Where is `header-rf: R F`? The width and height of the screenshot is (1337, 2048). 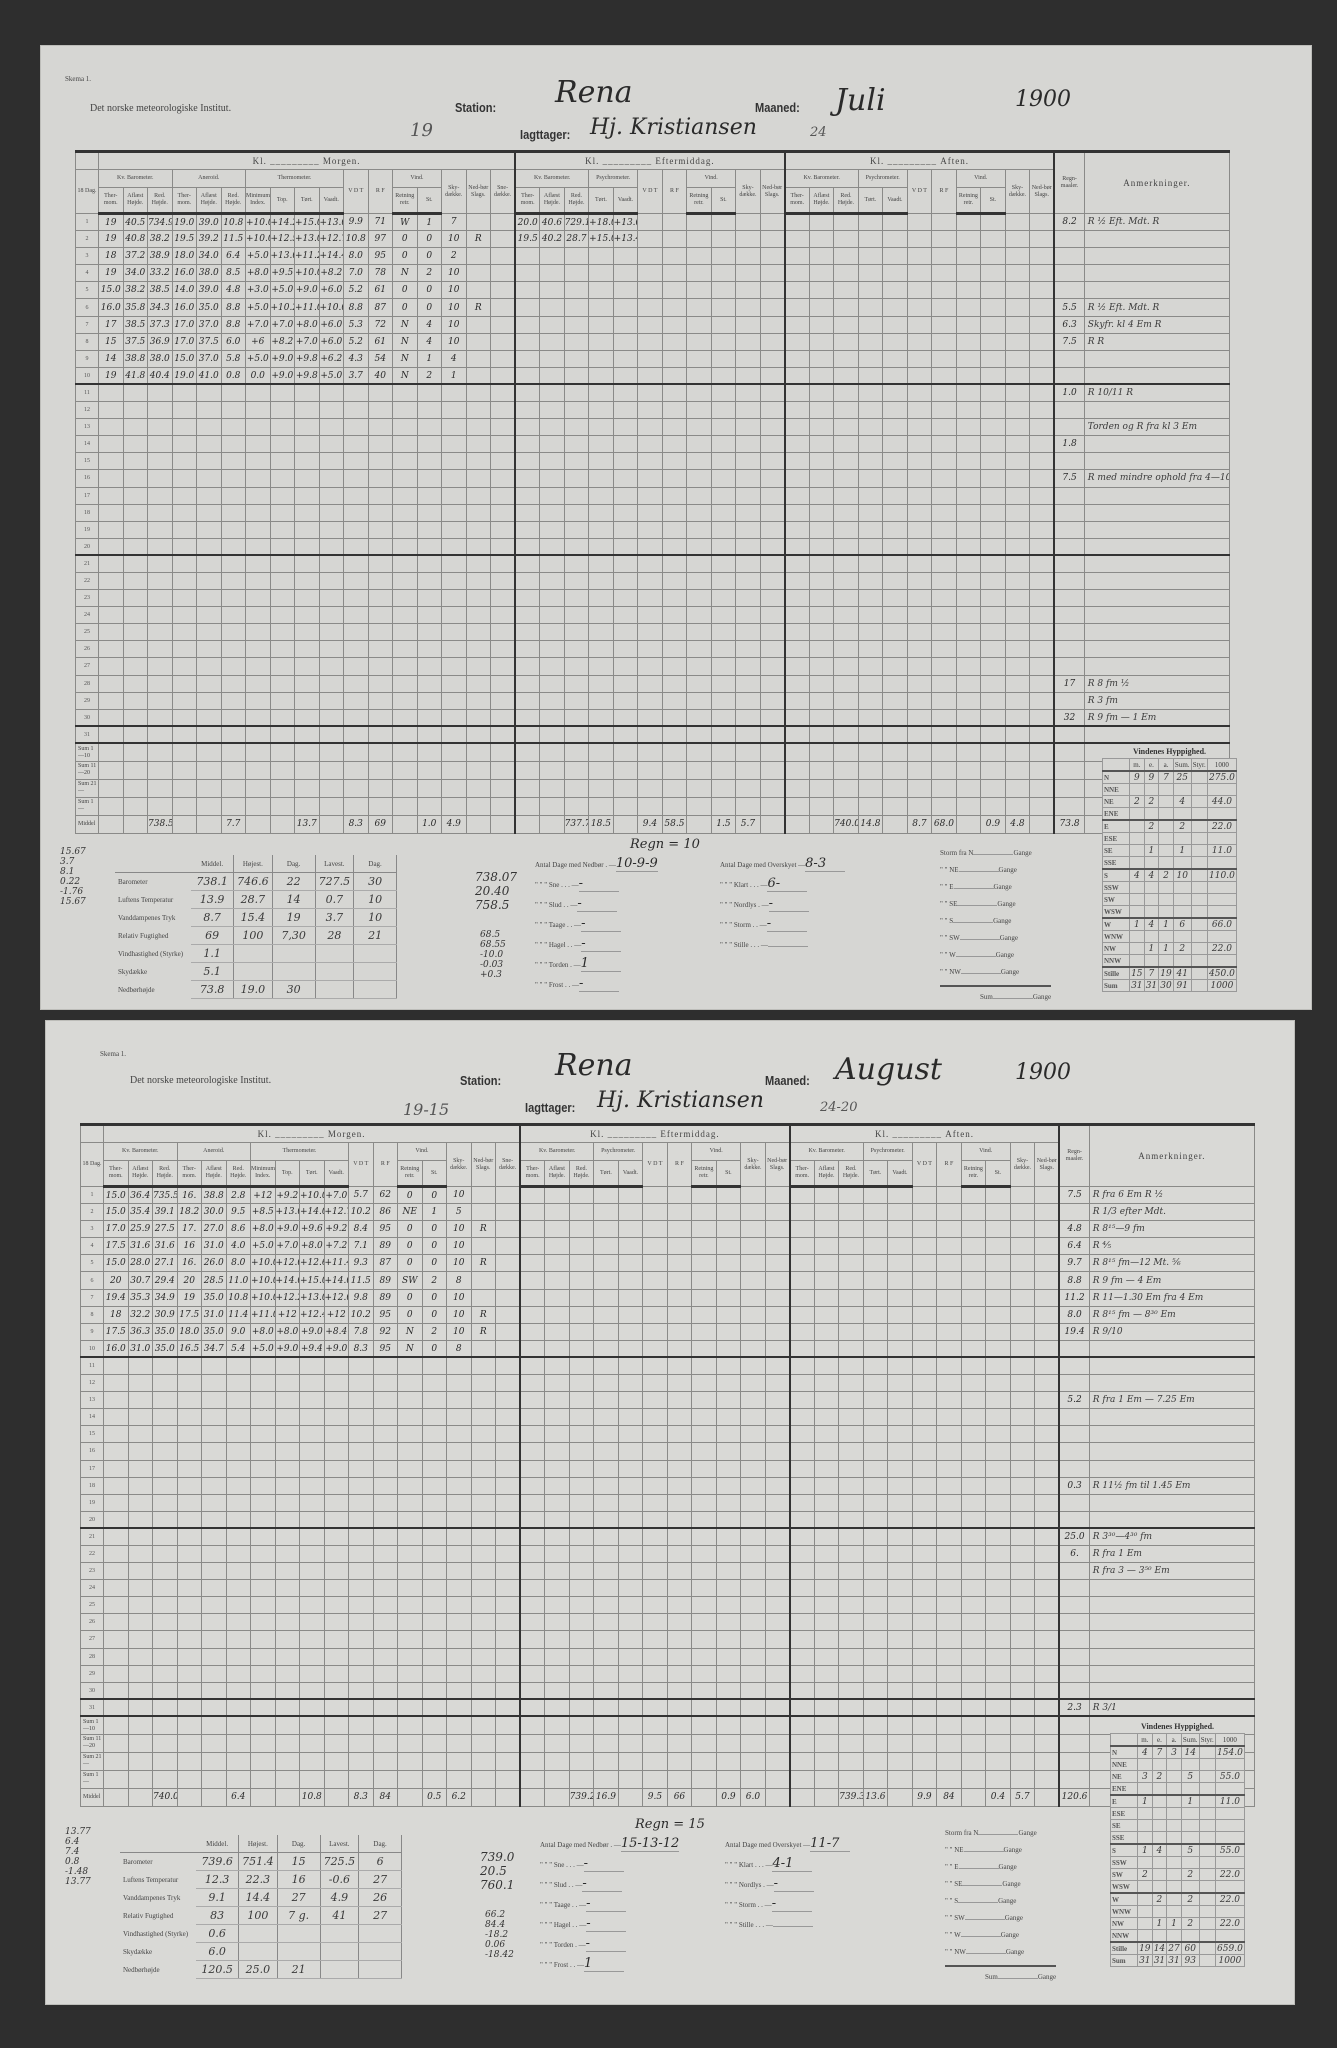 header-rf: R F is located at coordinates (944, 191).